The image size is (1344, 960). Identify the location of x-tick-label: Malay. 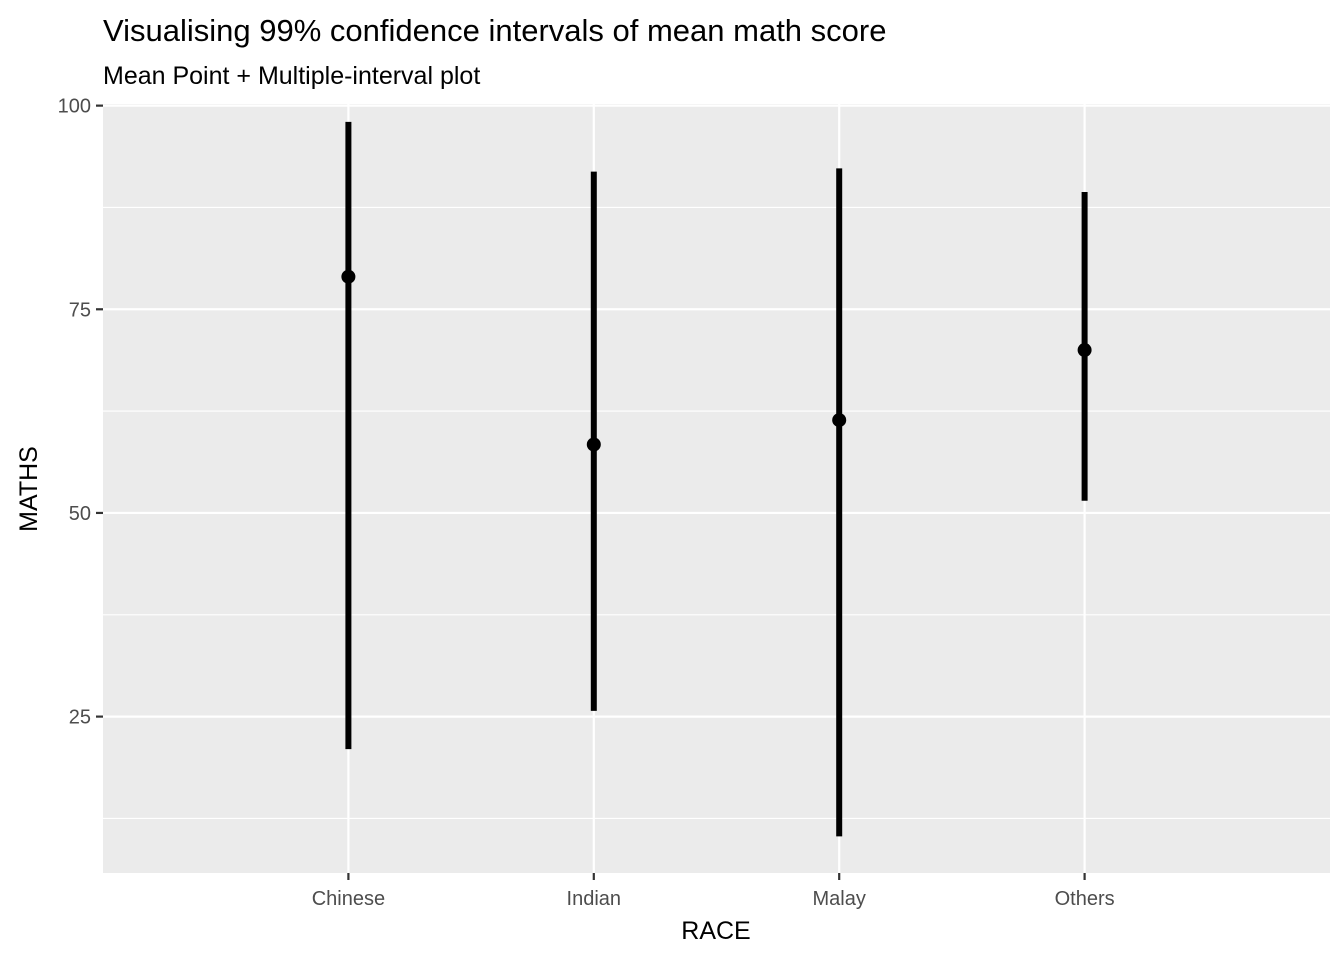
(839, 899).